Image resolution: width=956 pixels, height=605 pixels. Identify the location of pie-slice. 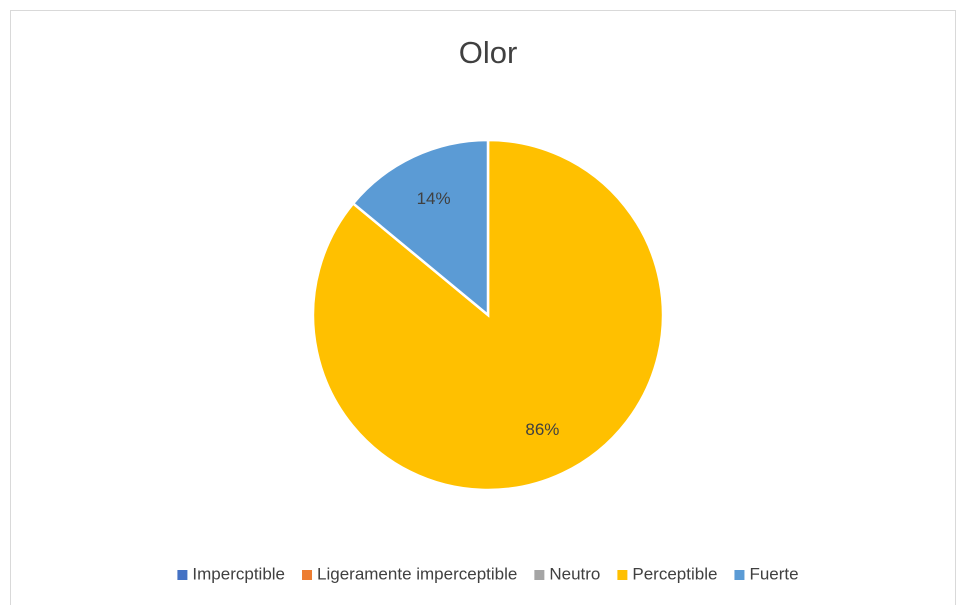
(420, 228).